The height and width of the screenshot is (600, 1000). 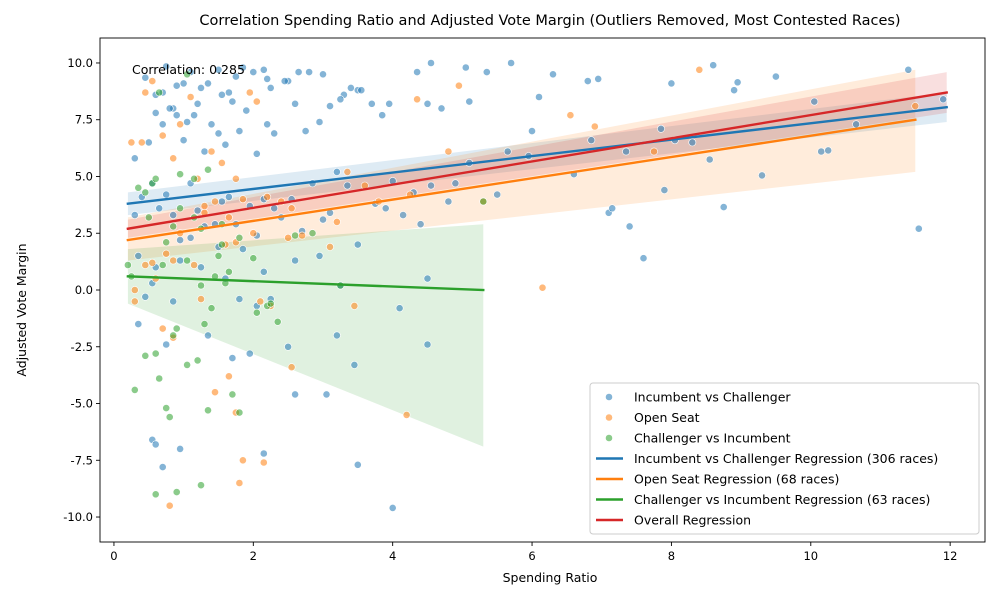 What do you see at coordinates (78, 517) in the screenshot?
I see `y-tick-label: -10.0` at bounding box center [78, 517].